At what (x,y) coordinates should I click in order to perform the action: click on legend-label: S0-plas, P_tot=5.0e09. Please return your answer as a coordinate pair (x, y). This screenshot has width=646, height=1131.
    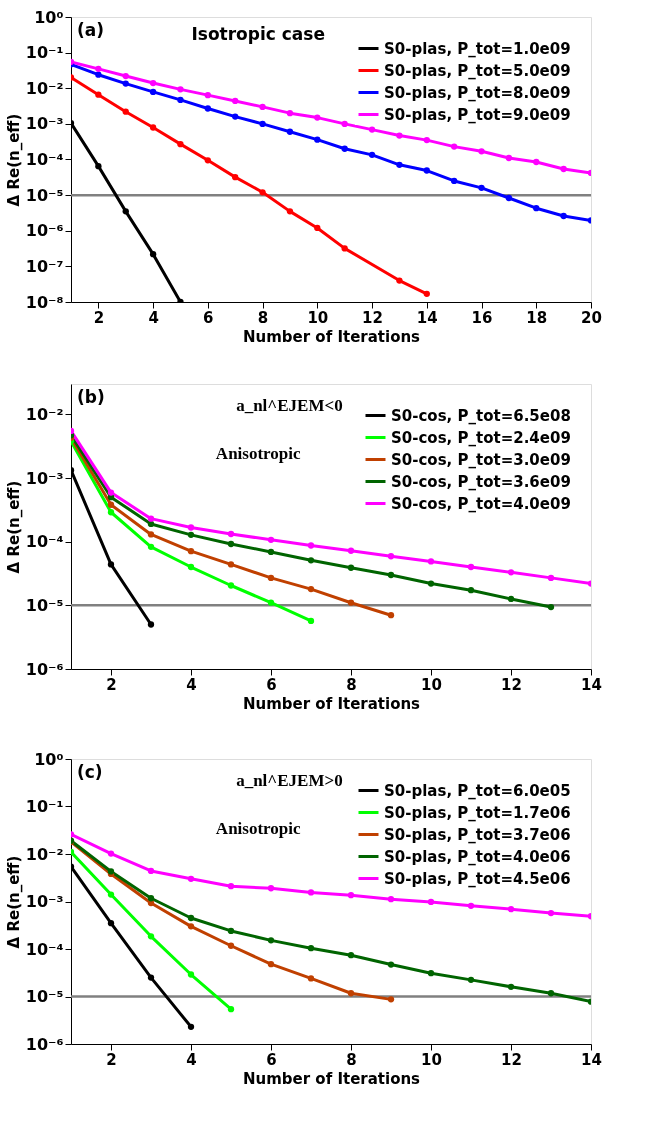
    Looking at the image, I should click on (477, 70).